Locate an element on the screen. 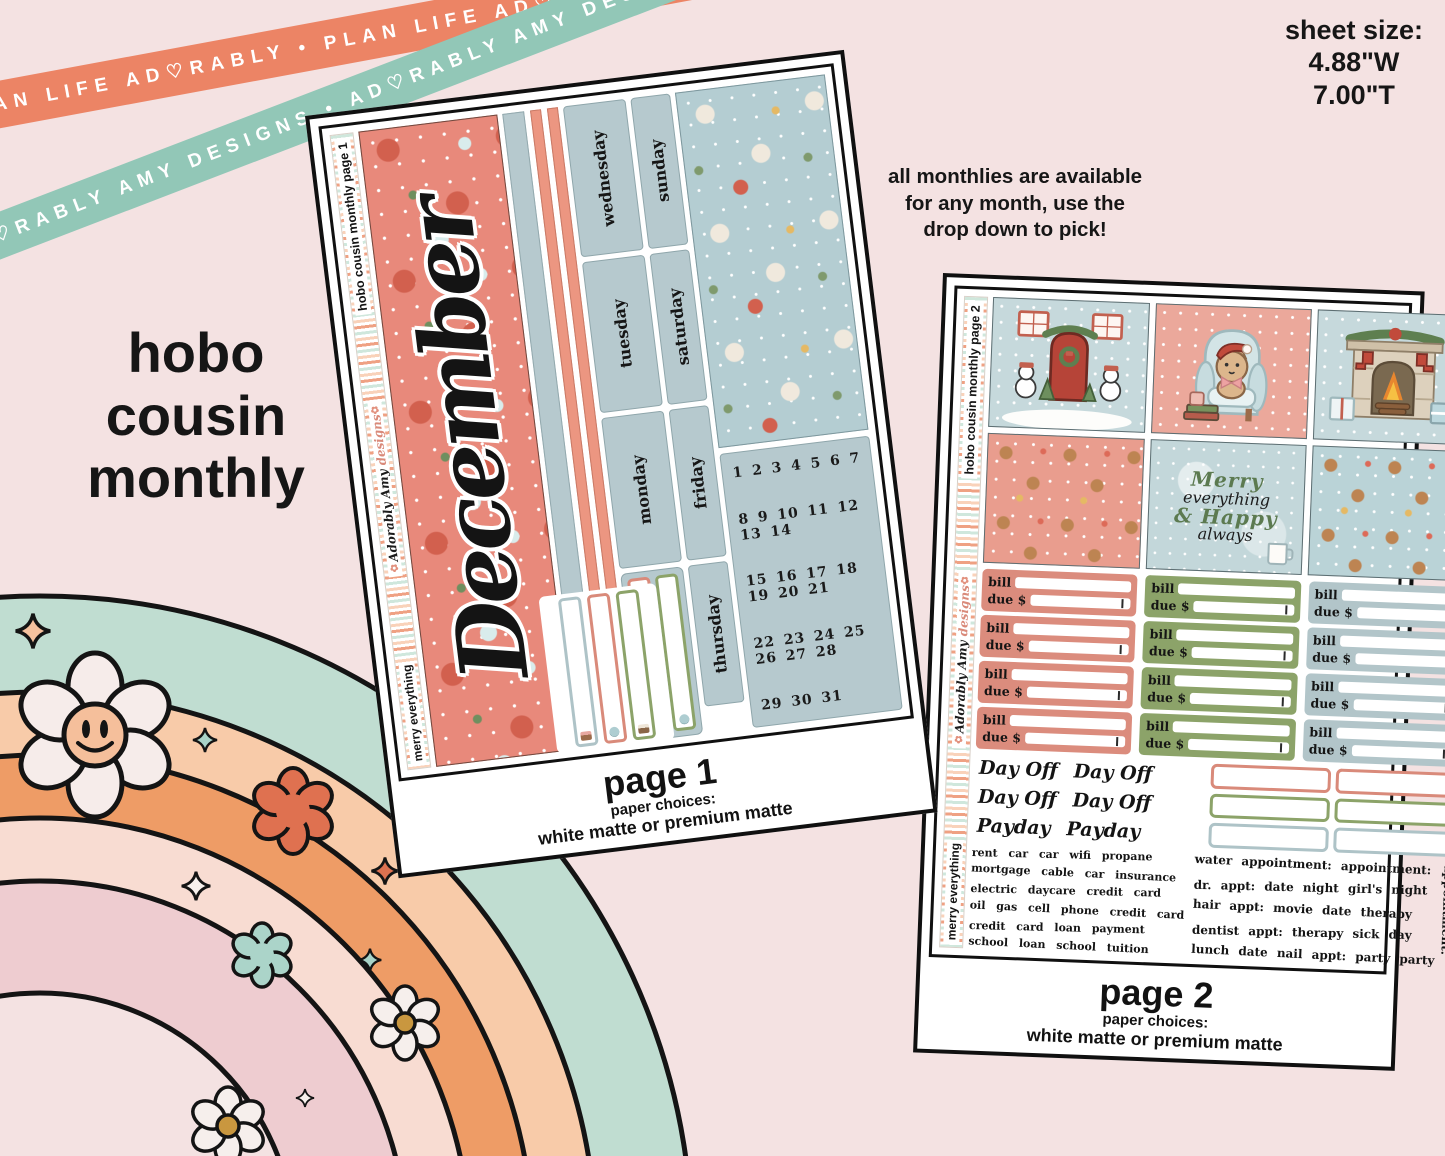 This screenshot has width=1445, height=1156. title-line: cousin is located at coordinates (196, 415).